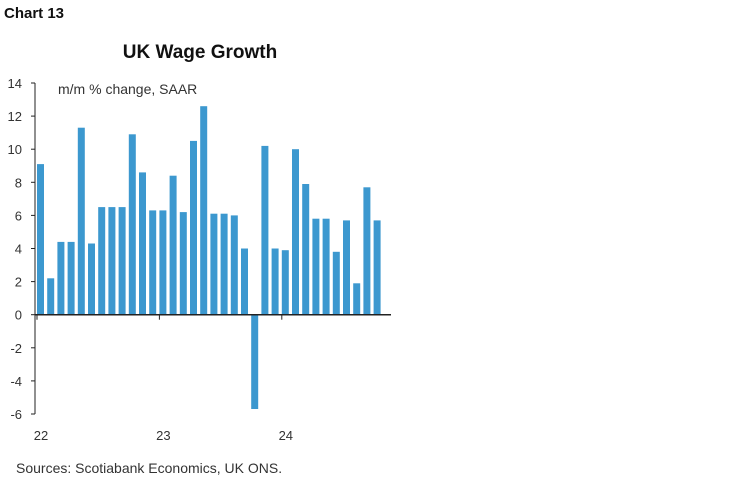 The image size is (748, 483). I want to click on chart-title: UK Wage Growth, so click(200, 52).